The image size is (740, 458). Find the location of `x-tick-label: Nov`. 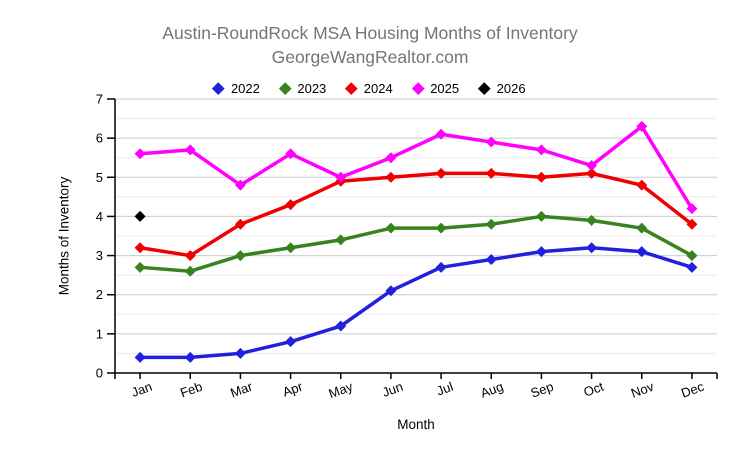

x-tick-label: Nov is located at coordinates (642, 390).